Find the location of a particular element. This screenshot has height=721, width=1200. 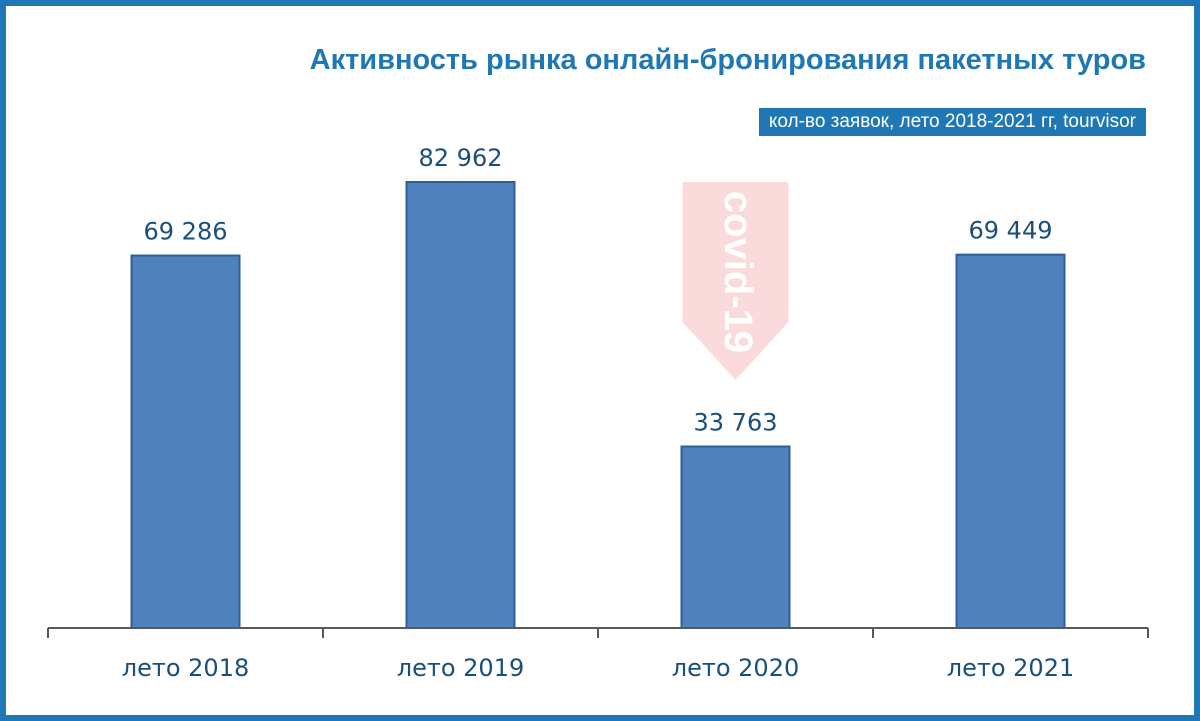

value-label-2: 82 962 is located at coordinates (461, 158).